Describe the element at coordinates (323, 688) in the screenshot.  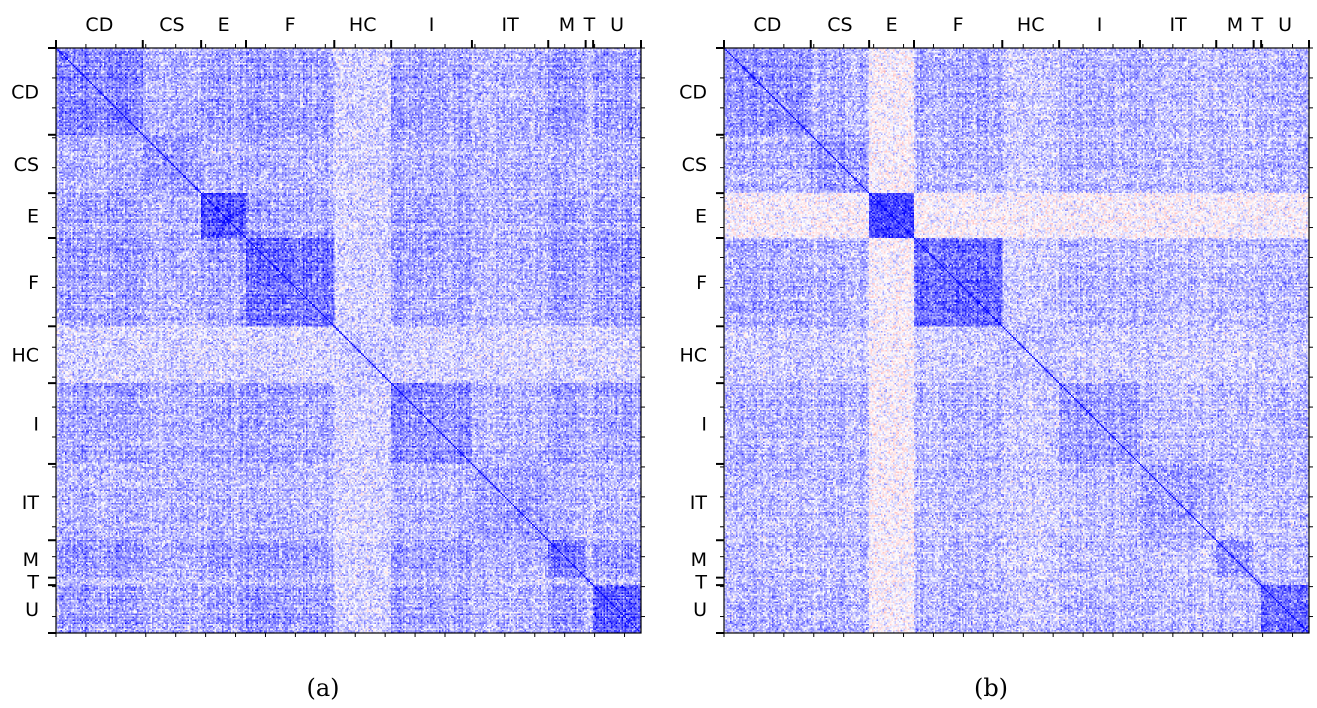
I see `panel-caption-a: (a)` at that location.